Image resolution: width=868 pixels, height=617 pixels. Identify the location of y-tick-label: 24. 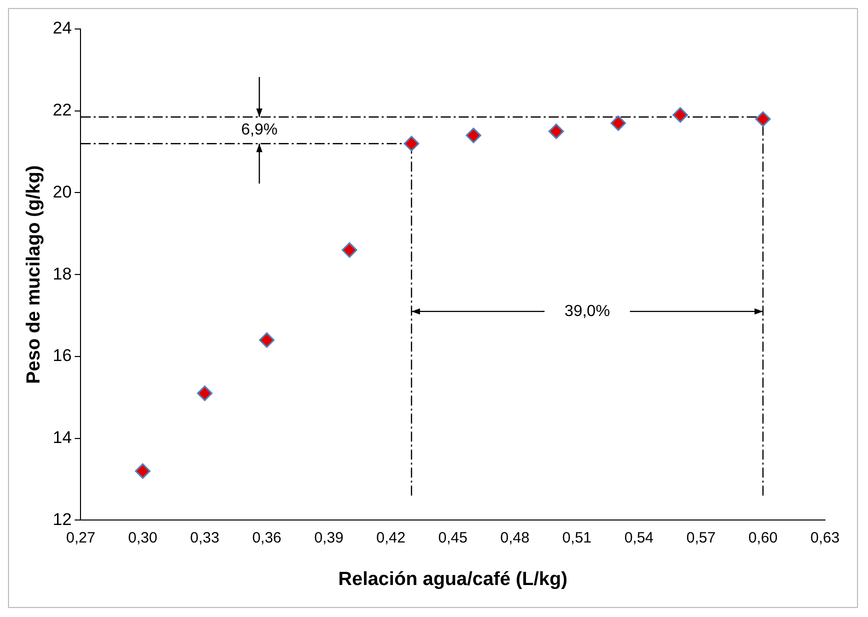
(62, 28).